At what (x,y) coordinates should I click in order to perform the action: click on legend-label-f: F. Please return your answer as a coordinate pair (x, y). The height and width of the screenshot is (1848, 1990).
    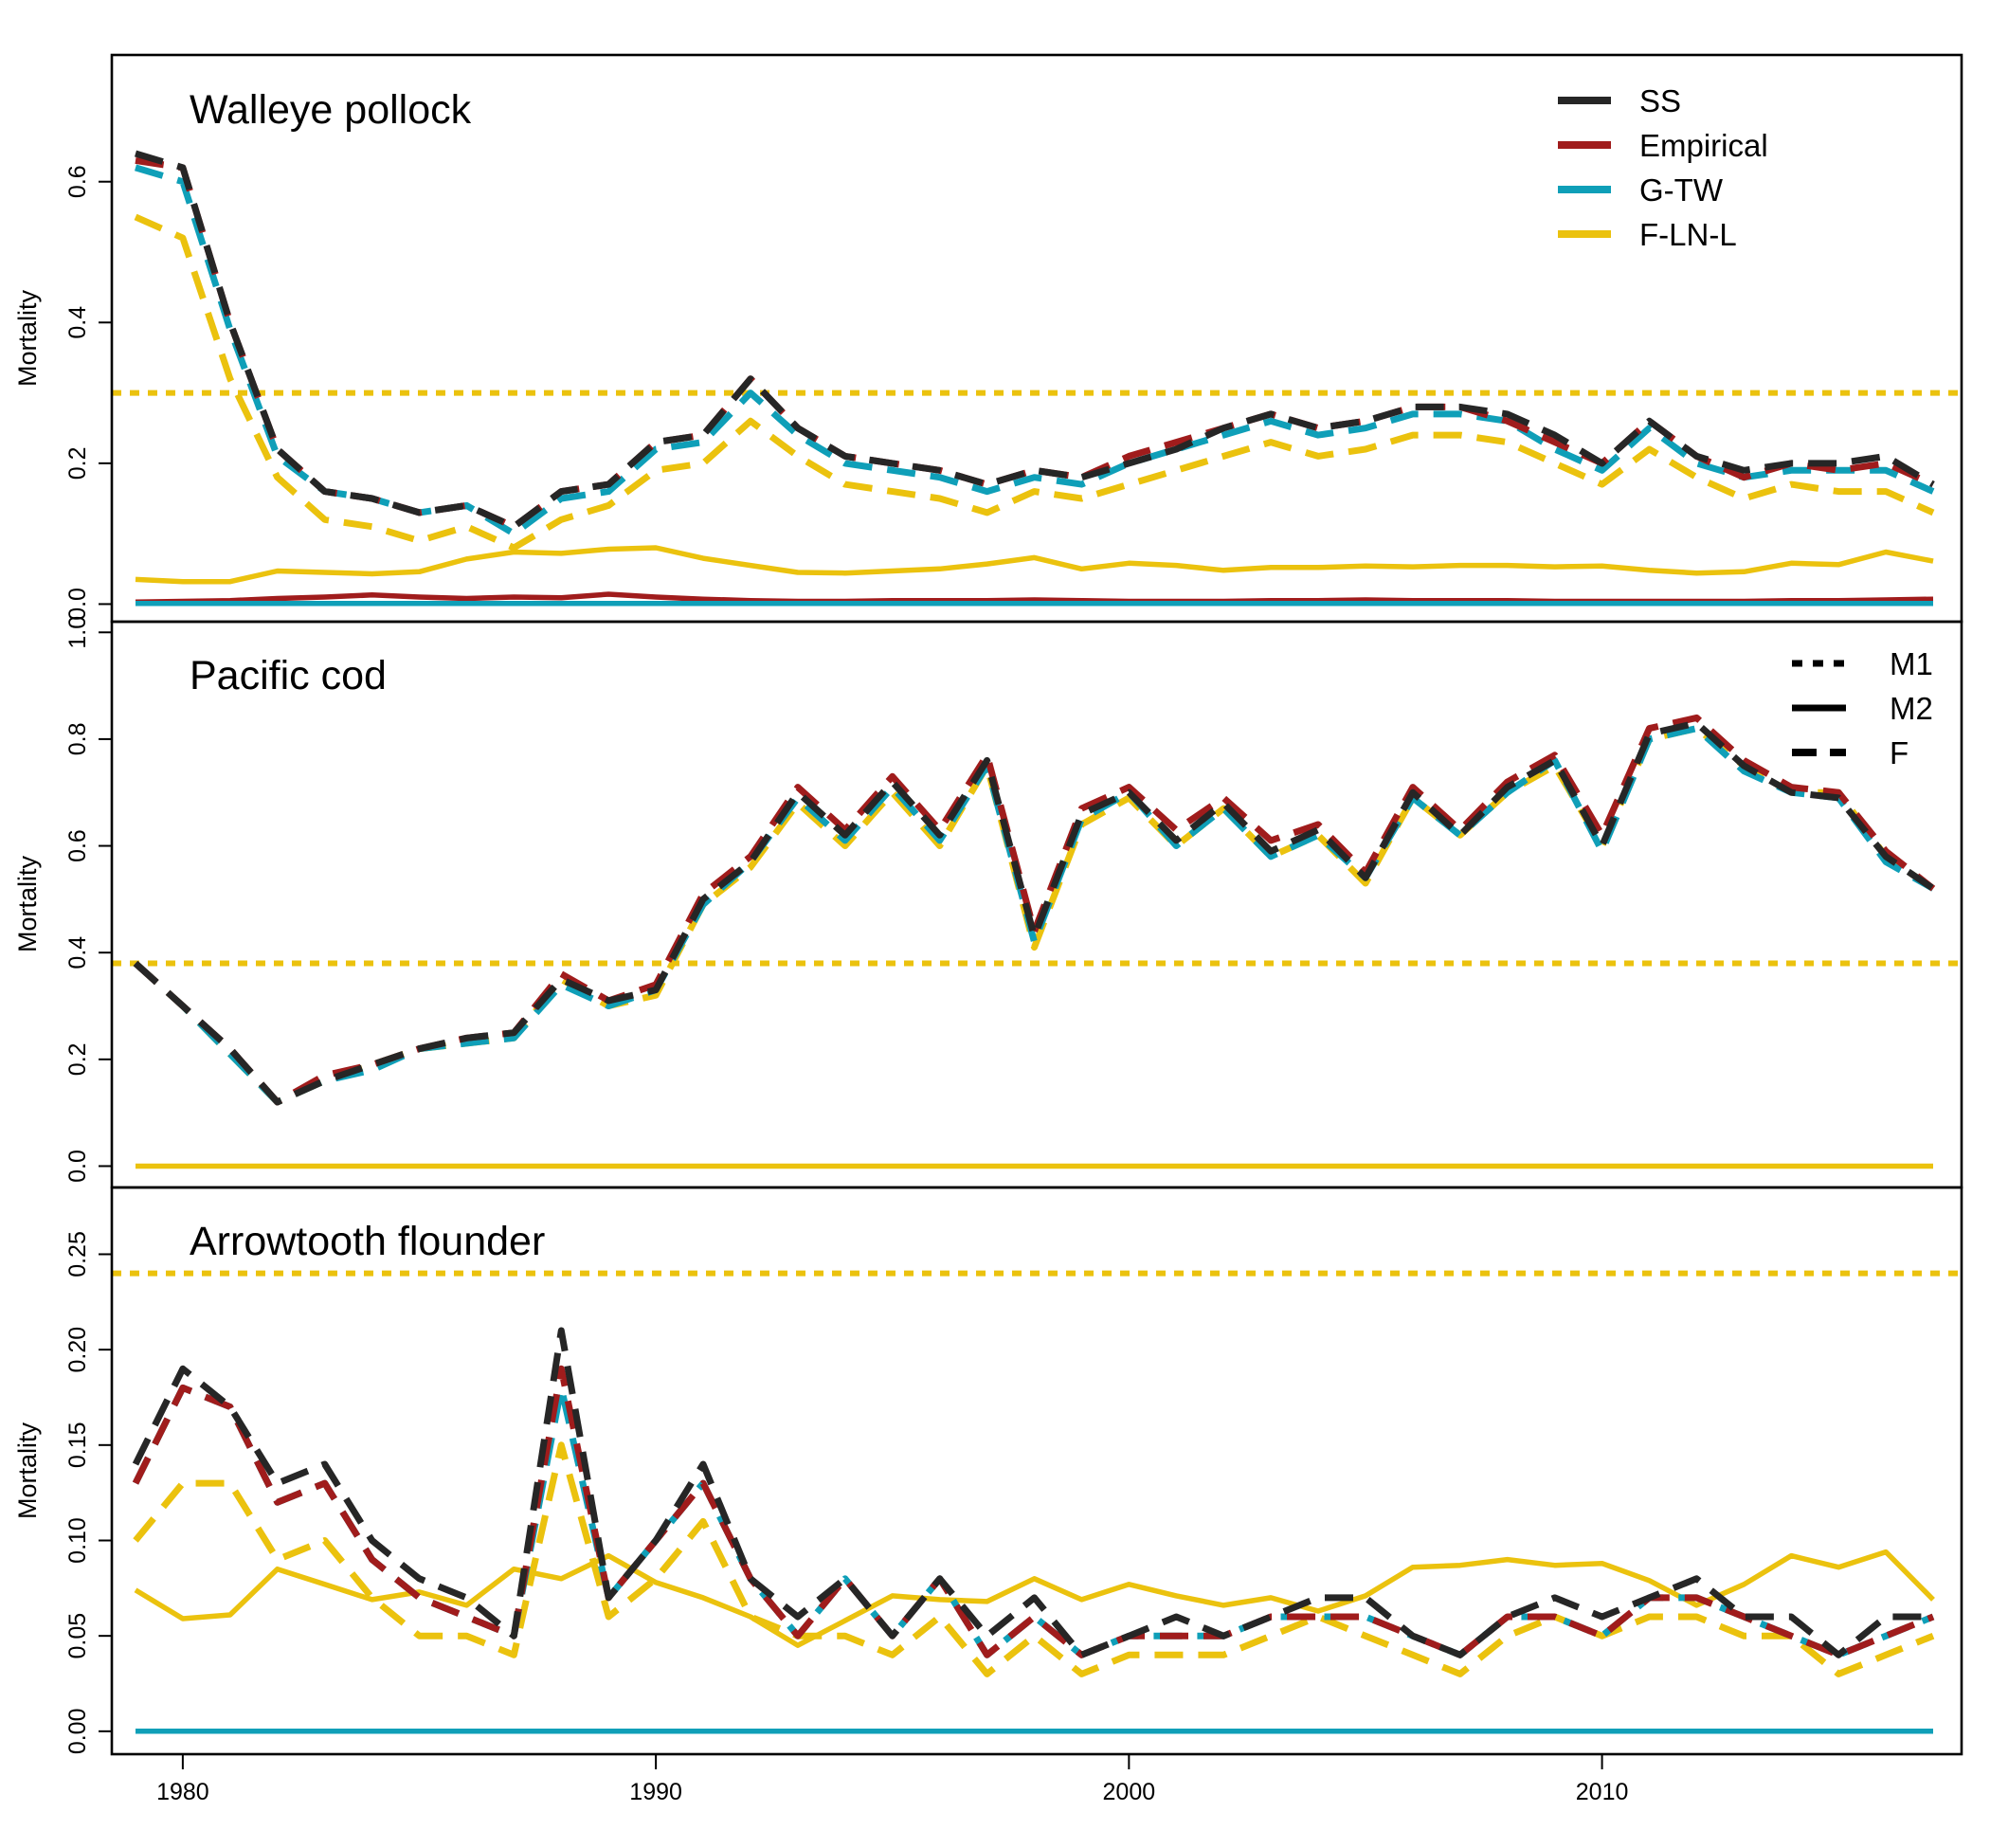
    Looking at the image, I should click on (1899, 753).